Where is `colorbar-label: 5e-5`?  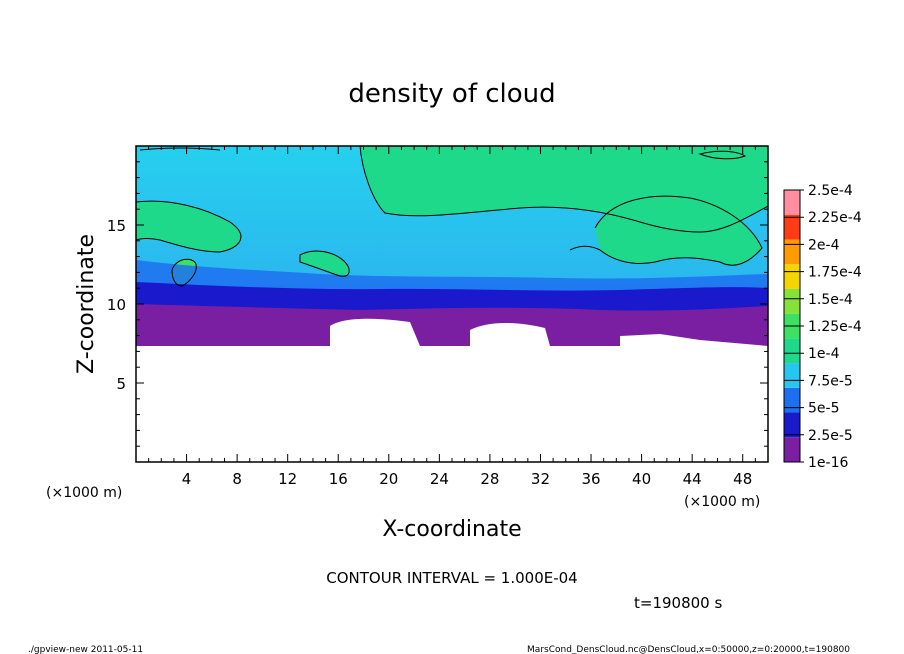
colorbar-label: 5e-5 is located at coordinates (823, 409).